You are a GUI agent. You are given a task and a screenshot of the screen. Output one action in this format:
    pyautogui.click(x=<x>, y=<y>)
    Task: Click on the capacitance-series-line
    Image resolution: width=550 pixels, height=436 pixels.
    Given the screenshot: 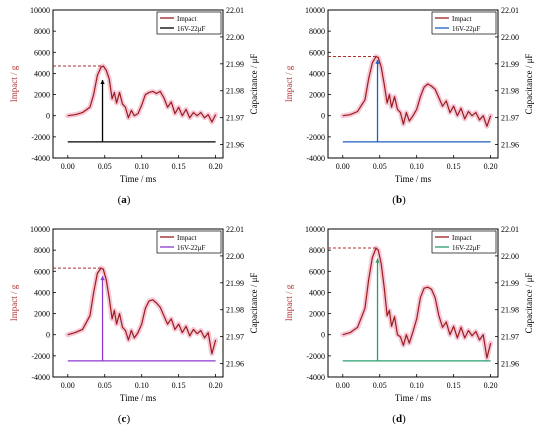 What is the action you would take?
    pyautogui.click(x=416, y=310)
    